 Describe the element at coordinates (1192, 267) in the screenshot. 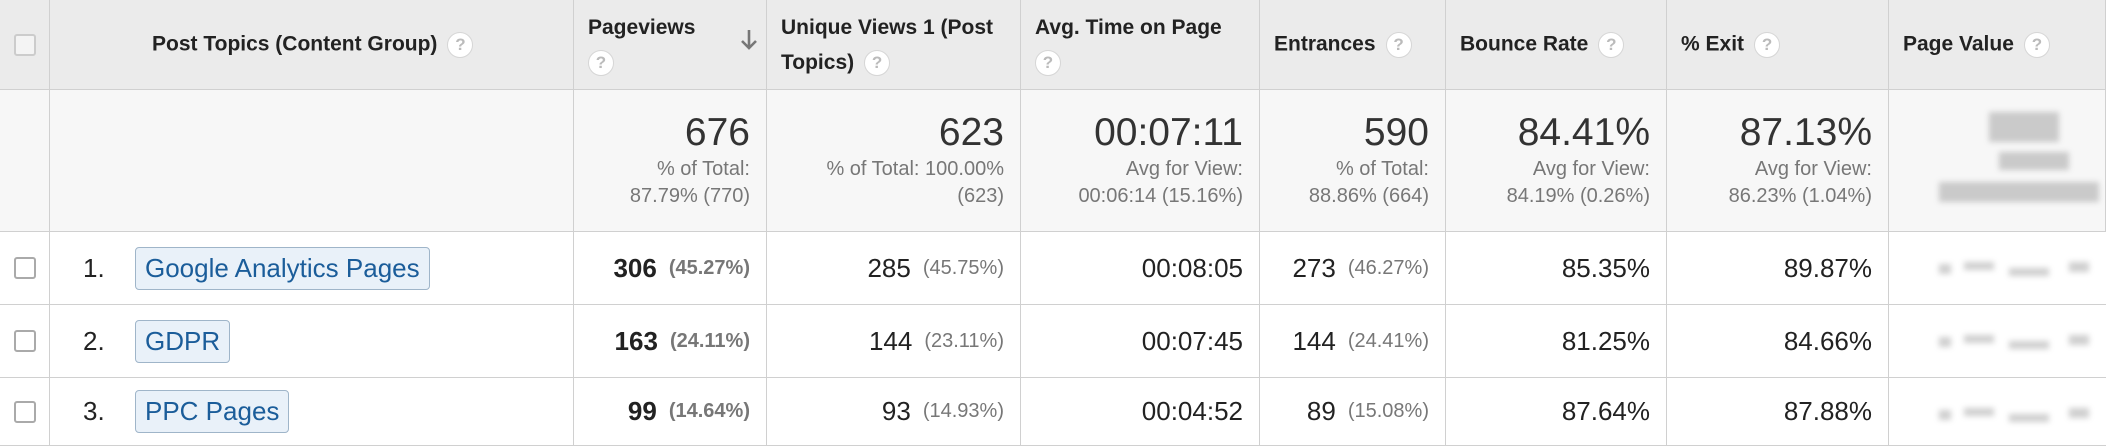

I see `avg-time-value: 00:08:05` at that location.